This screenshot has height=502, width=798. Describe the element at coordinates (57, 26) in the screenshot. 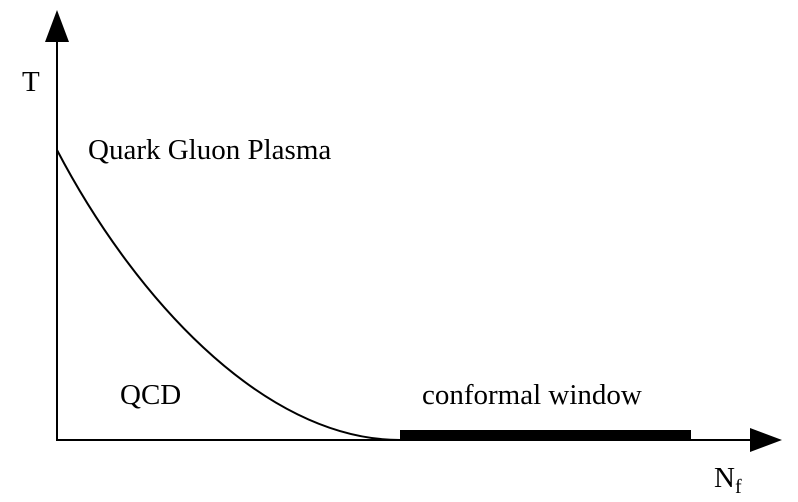

I see `y-axis-arrow` at that location.